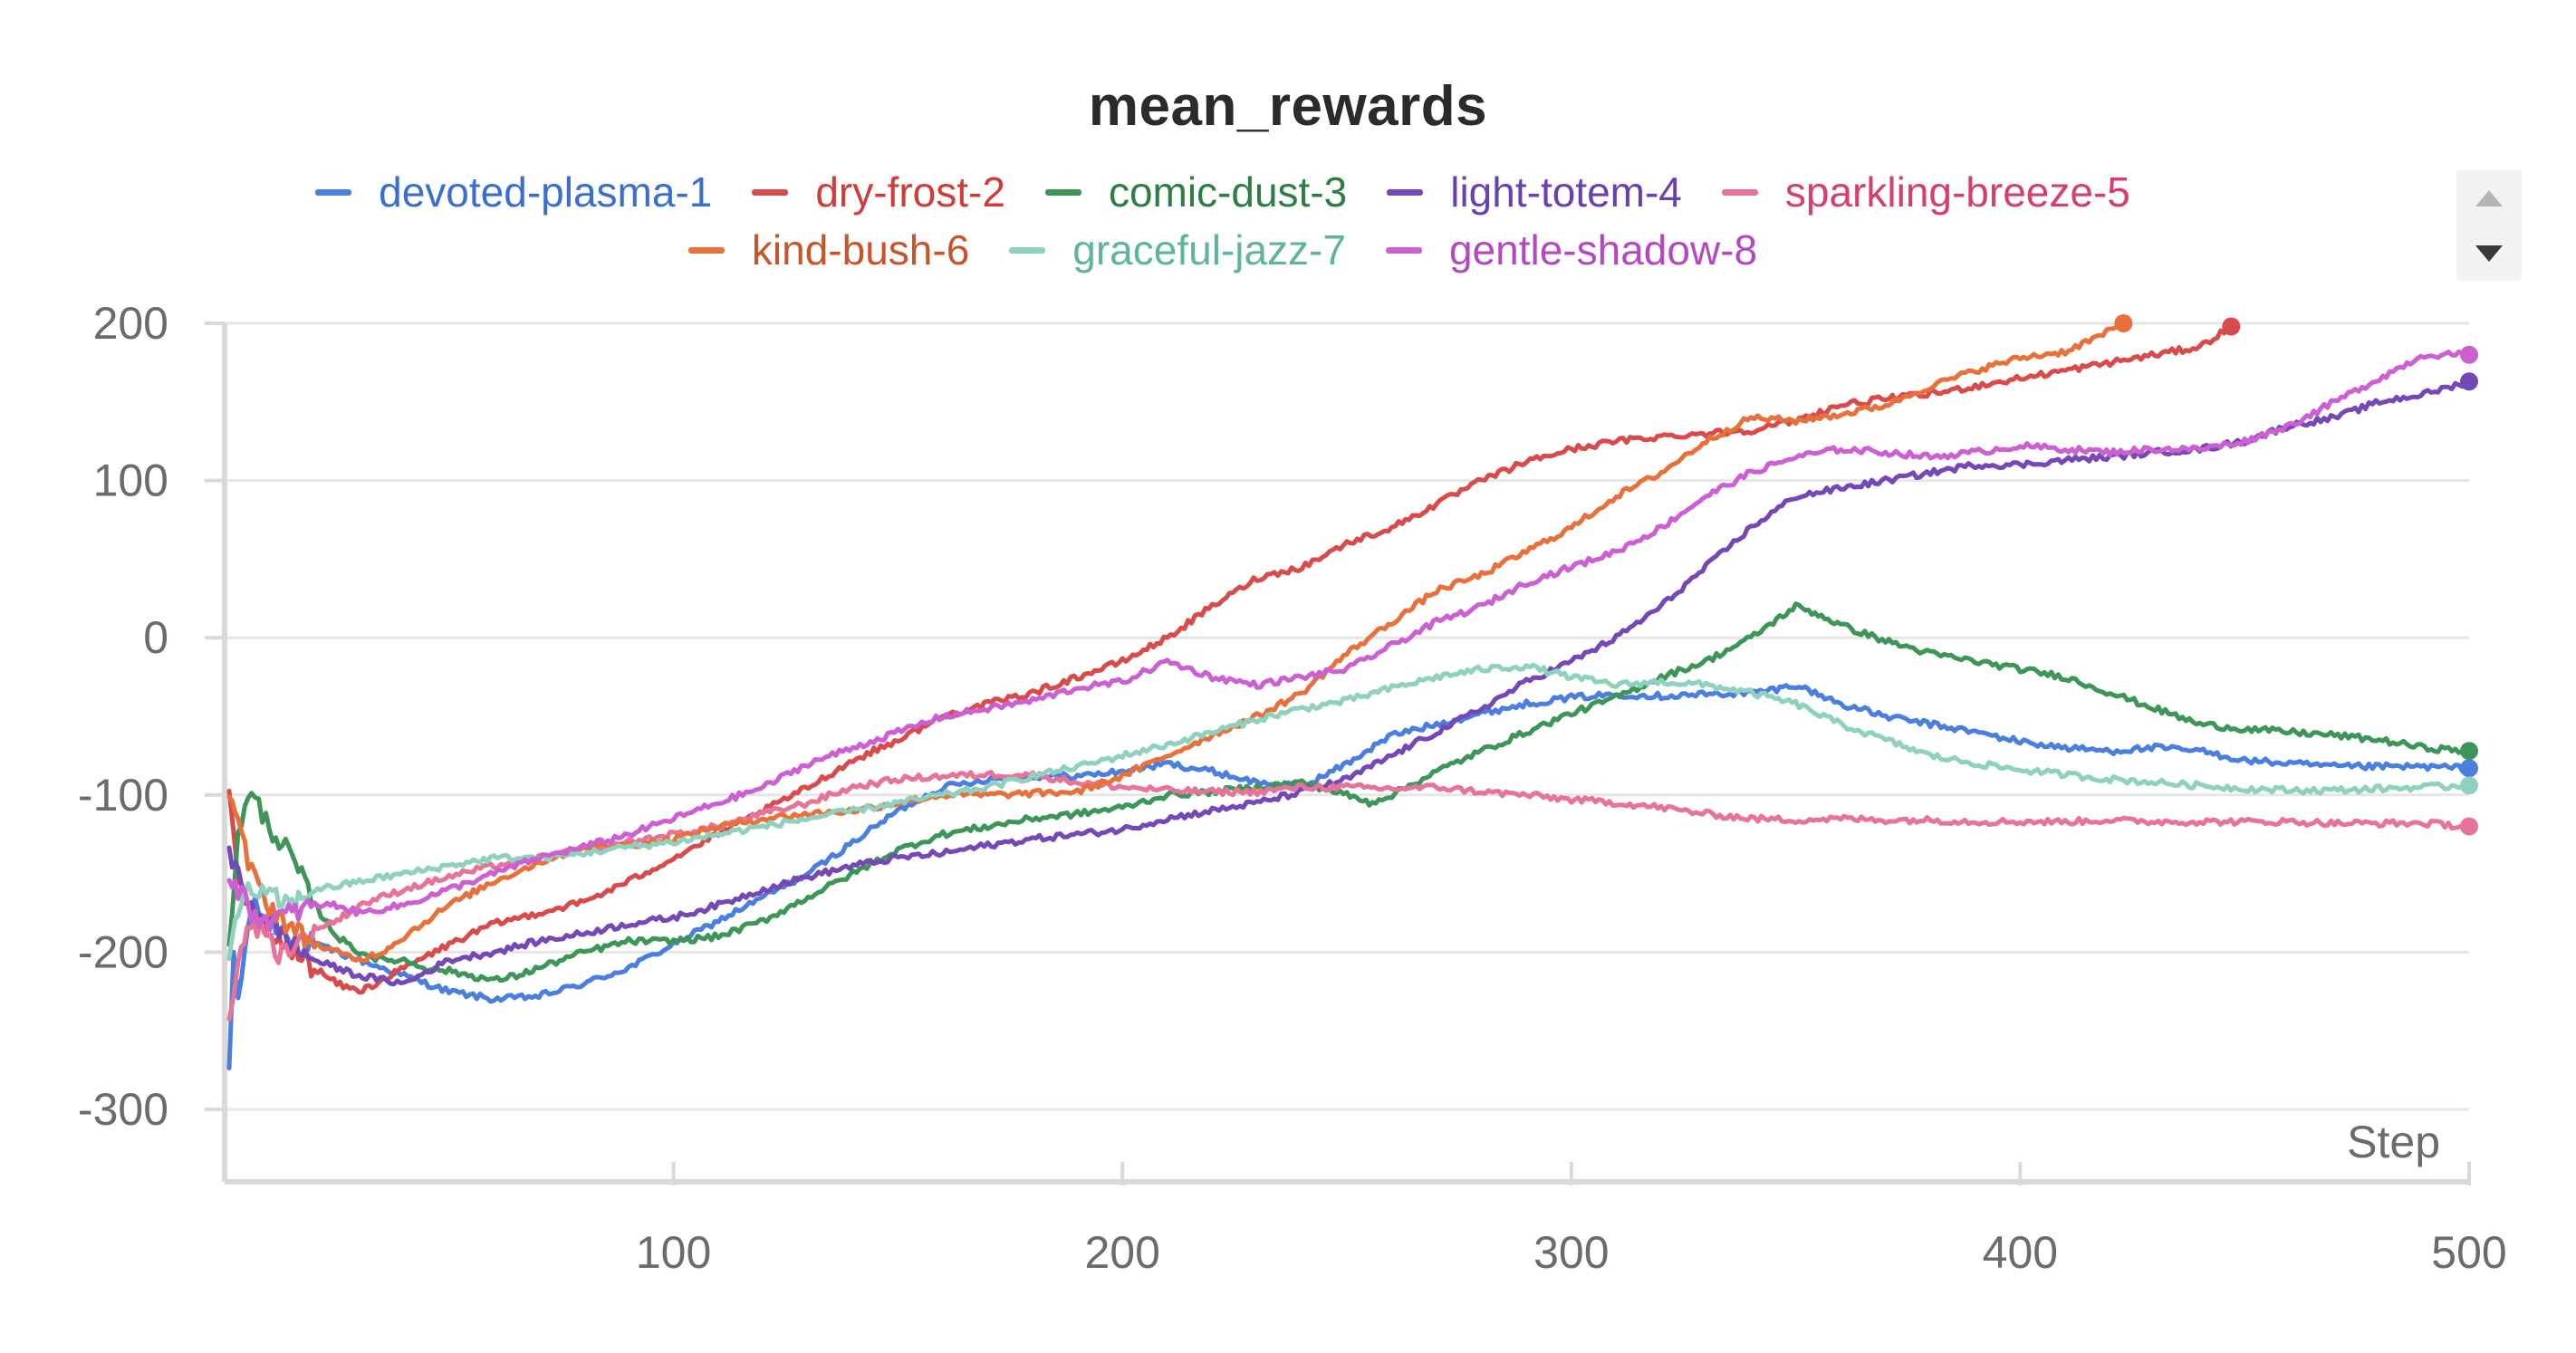 This screenshot has width=2576, height=1353. I want to click on x-tick-label: 400, so click(2020, 1252).